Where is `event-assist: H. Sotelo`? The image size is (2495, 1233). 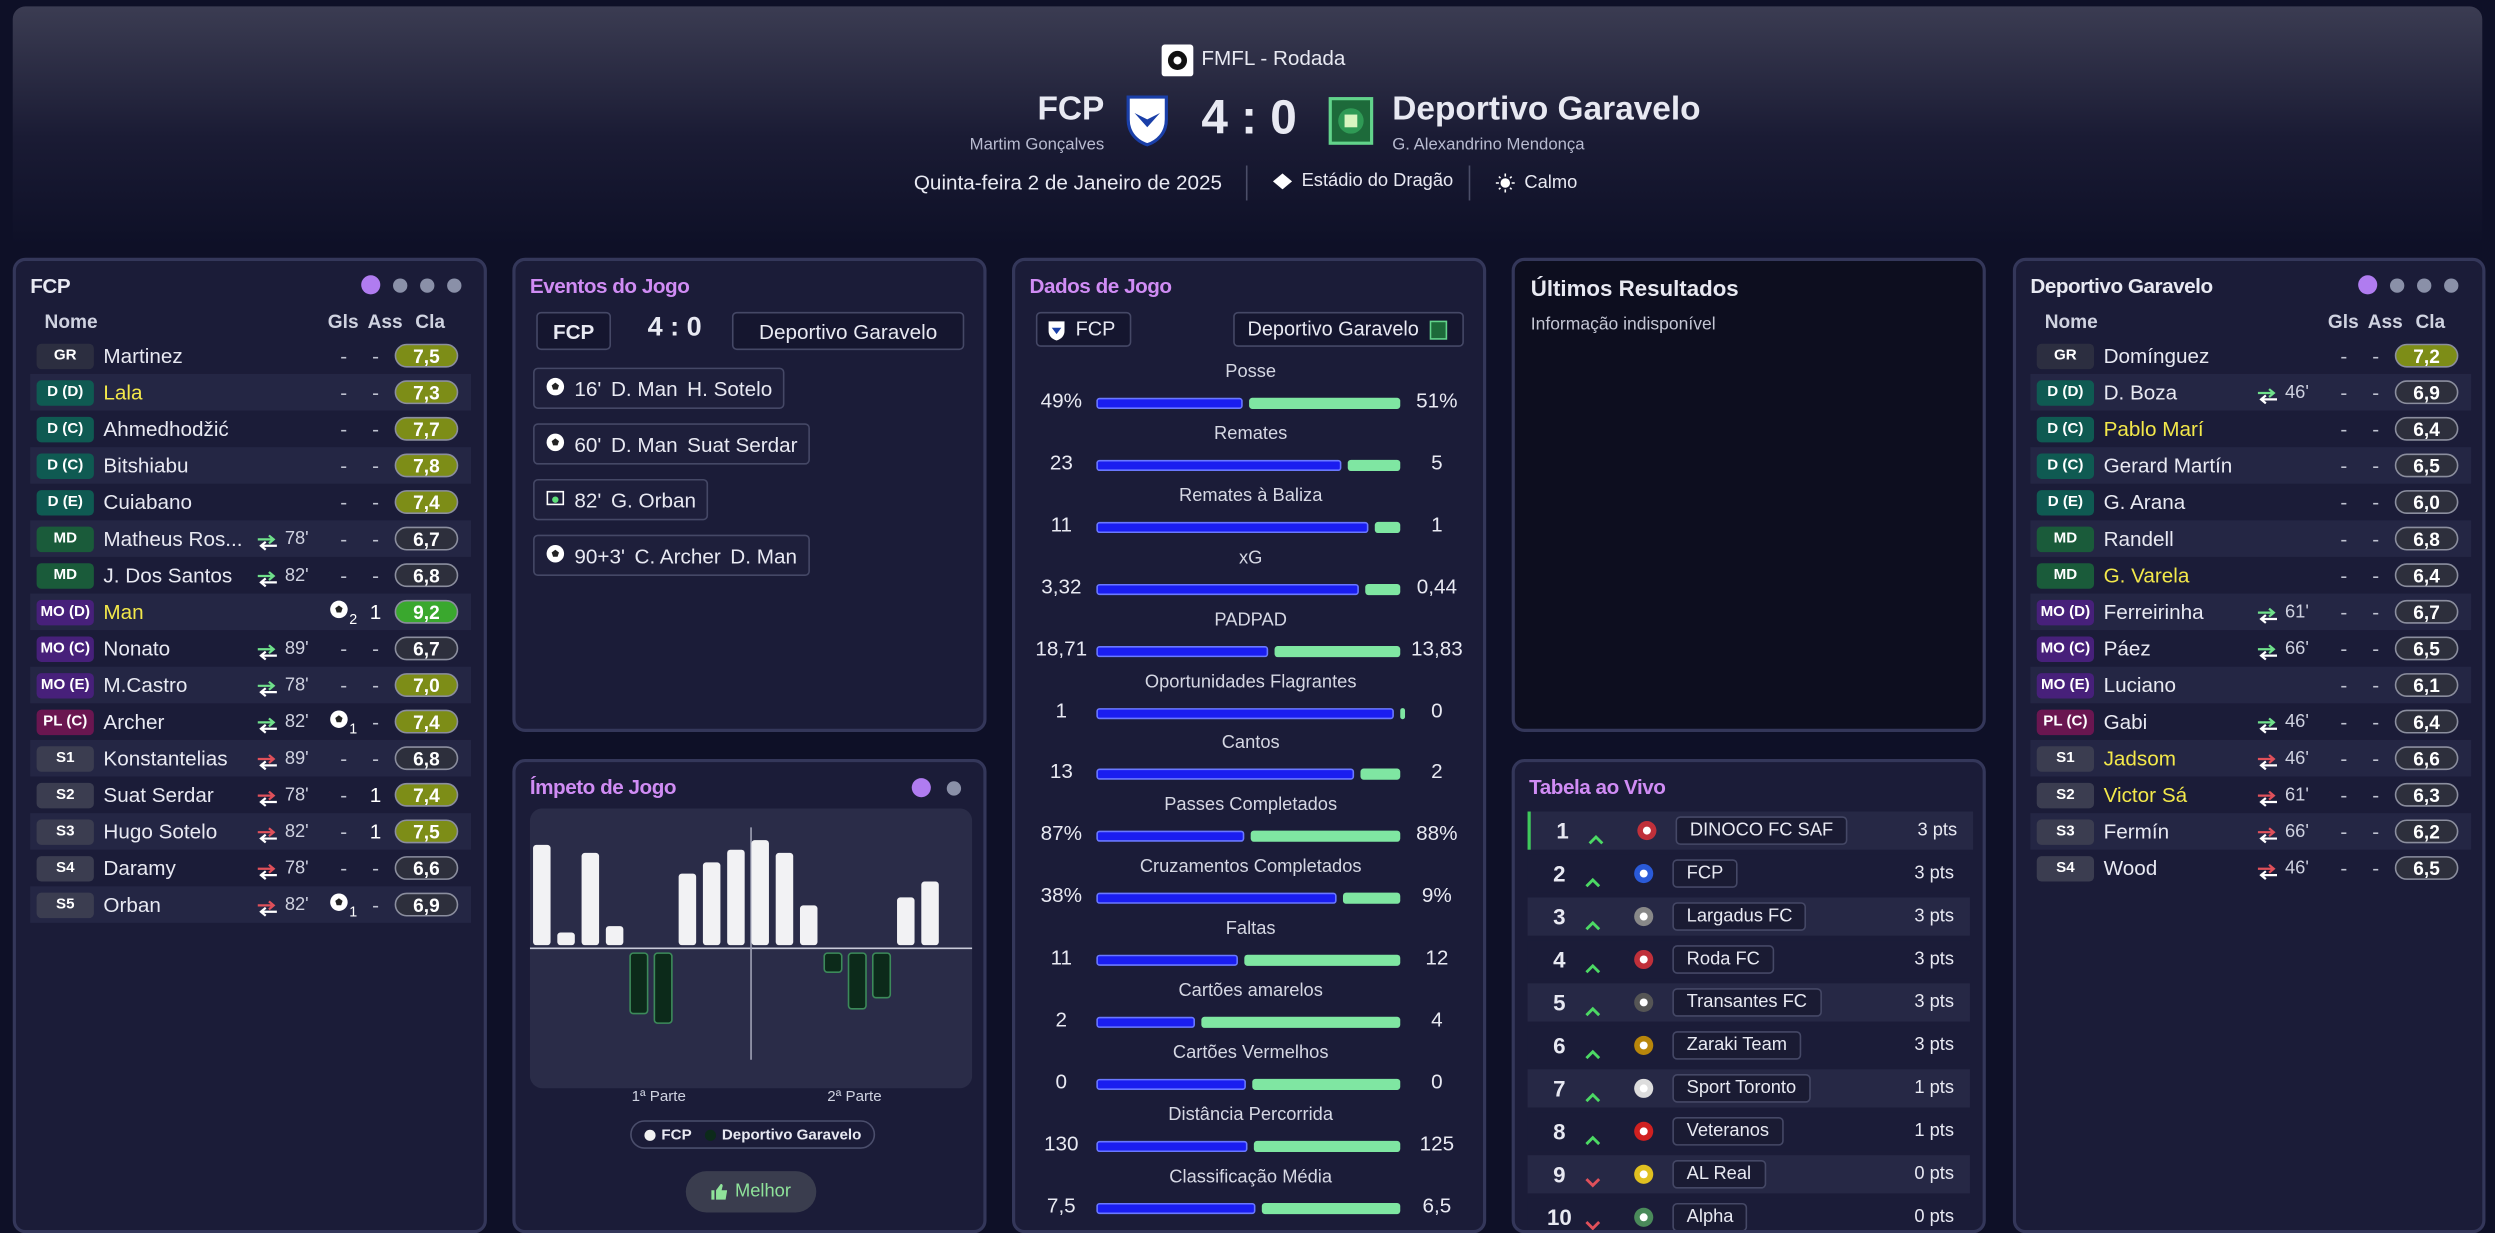 event-assist: H. Sotelo is located at coordinates (730, 388).